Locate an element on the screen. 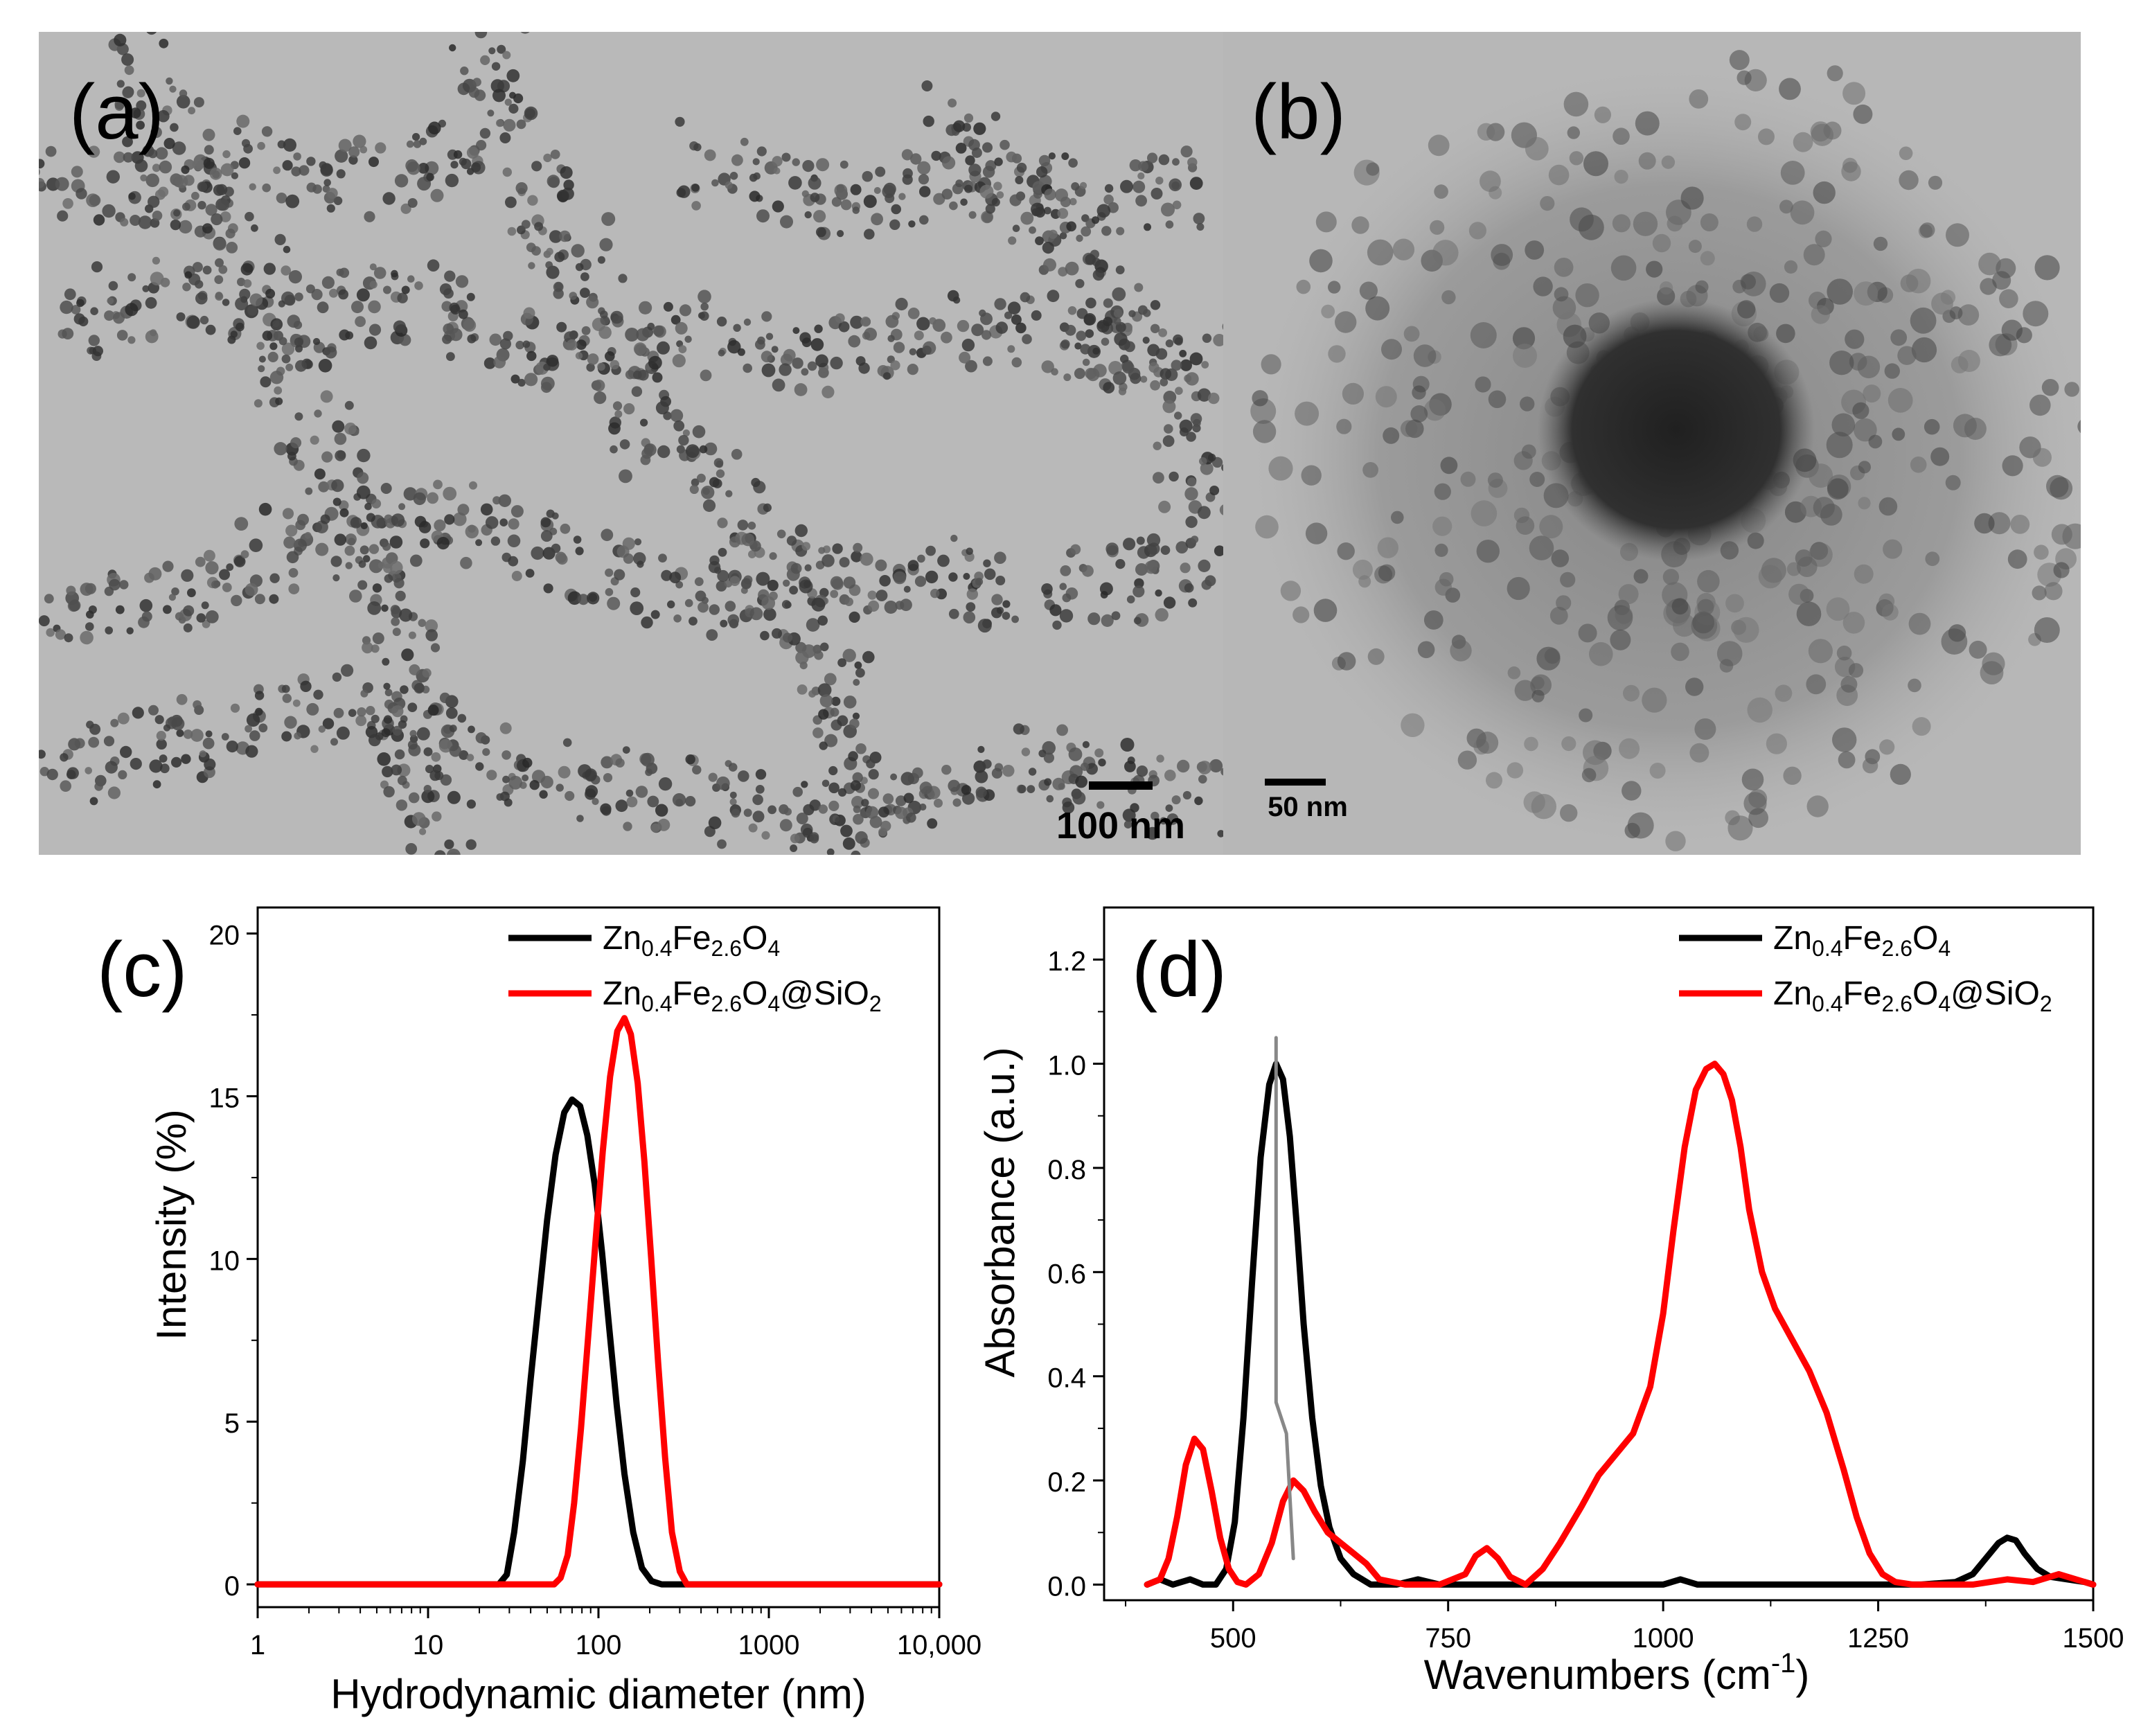  y-tick-label: 0.0 is located at coordinates (1066, 1586).